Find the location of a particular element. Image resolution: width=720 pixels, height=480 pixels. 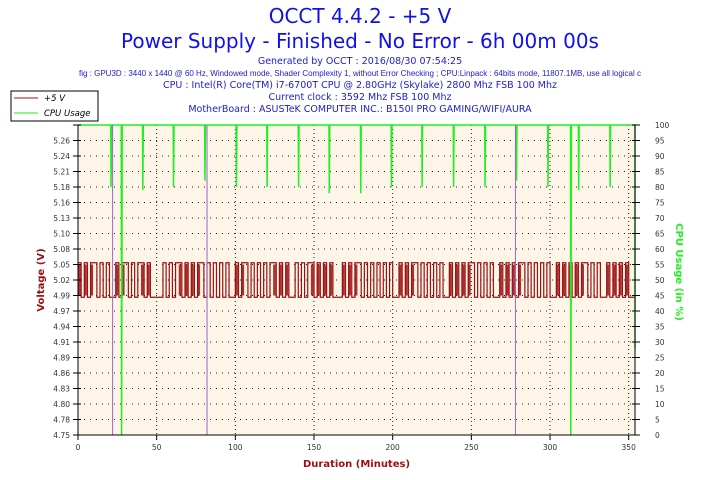

x-tick-label: 50 is located at coordinates (157, 447).